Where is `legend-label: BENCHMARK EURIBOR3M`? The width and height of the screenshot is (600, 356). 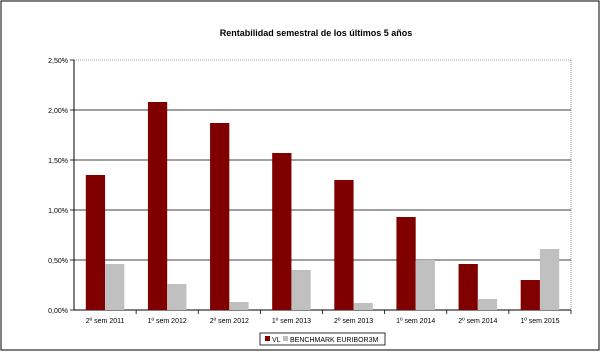
legend-label: BENCHMARK EURIBOR3M is located at coordinates (334, 340).